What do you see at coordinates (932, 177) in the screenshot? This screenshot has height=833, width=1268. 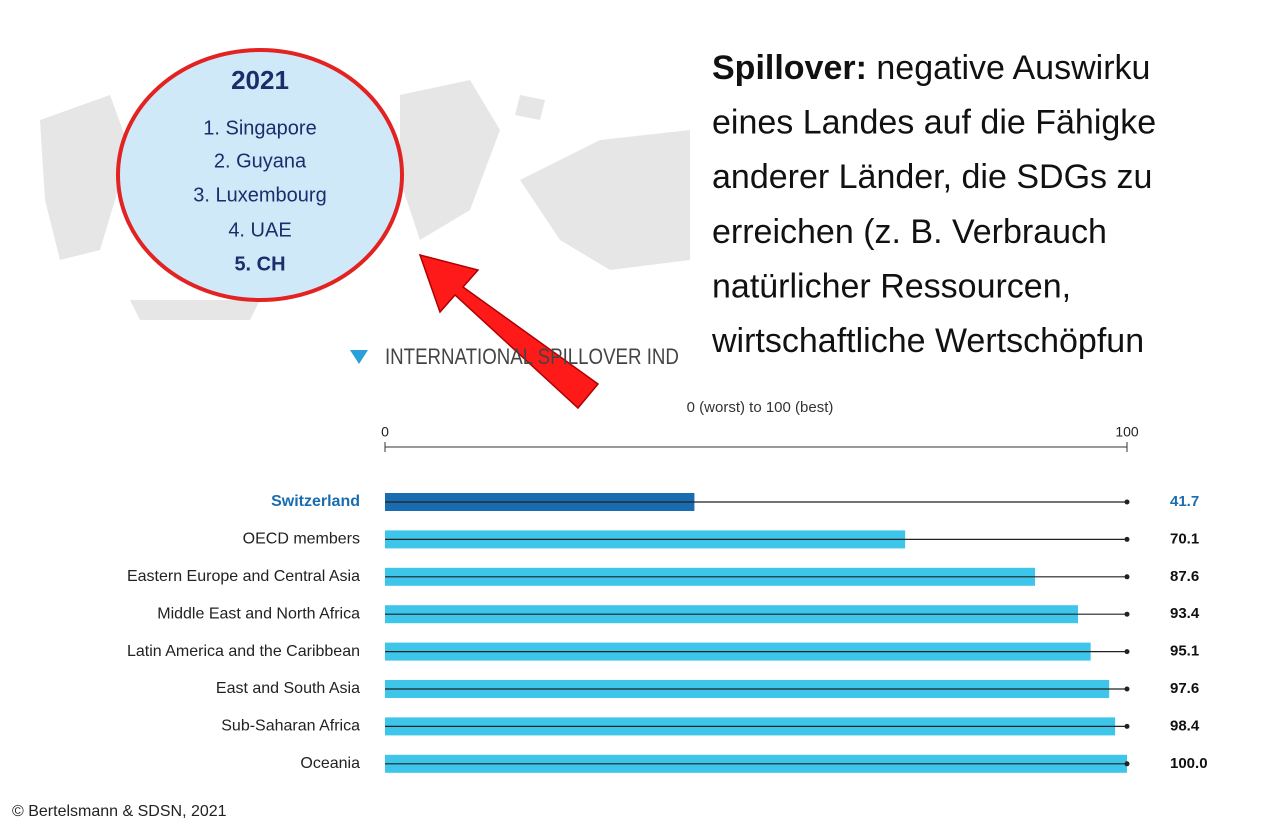 I see `definition-line: anderer Länder, die SDGs zu` at bounding box center [932, 177].